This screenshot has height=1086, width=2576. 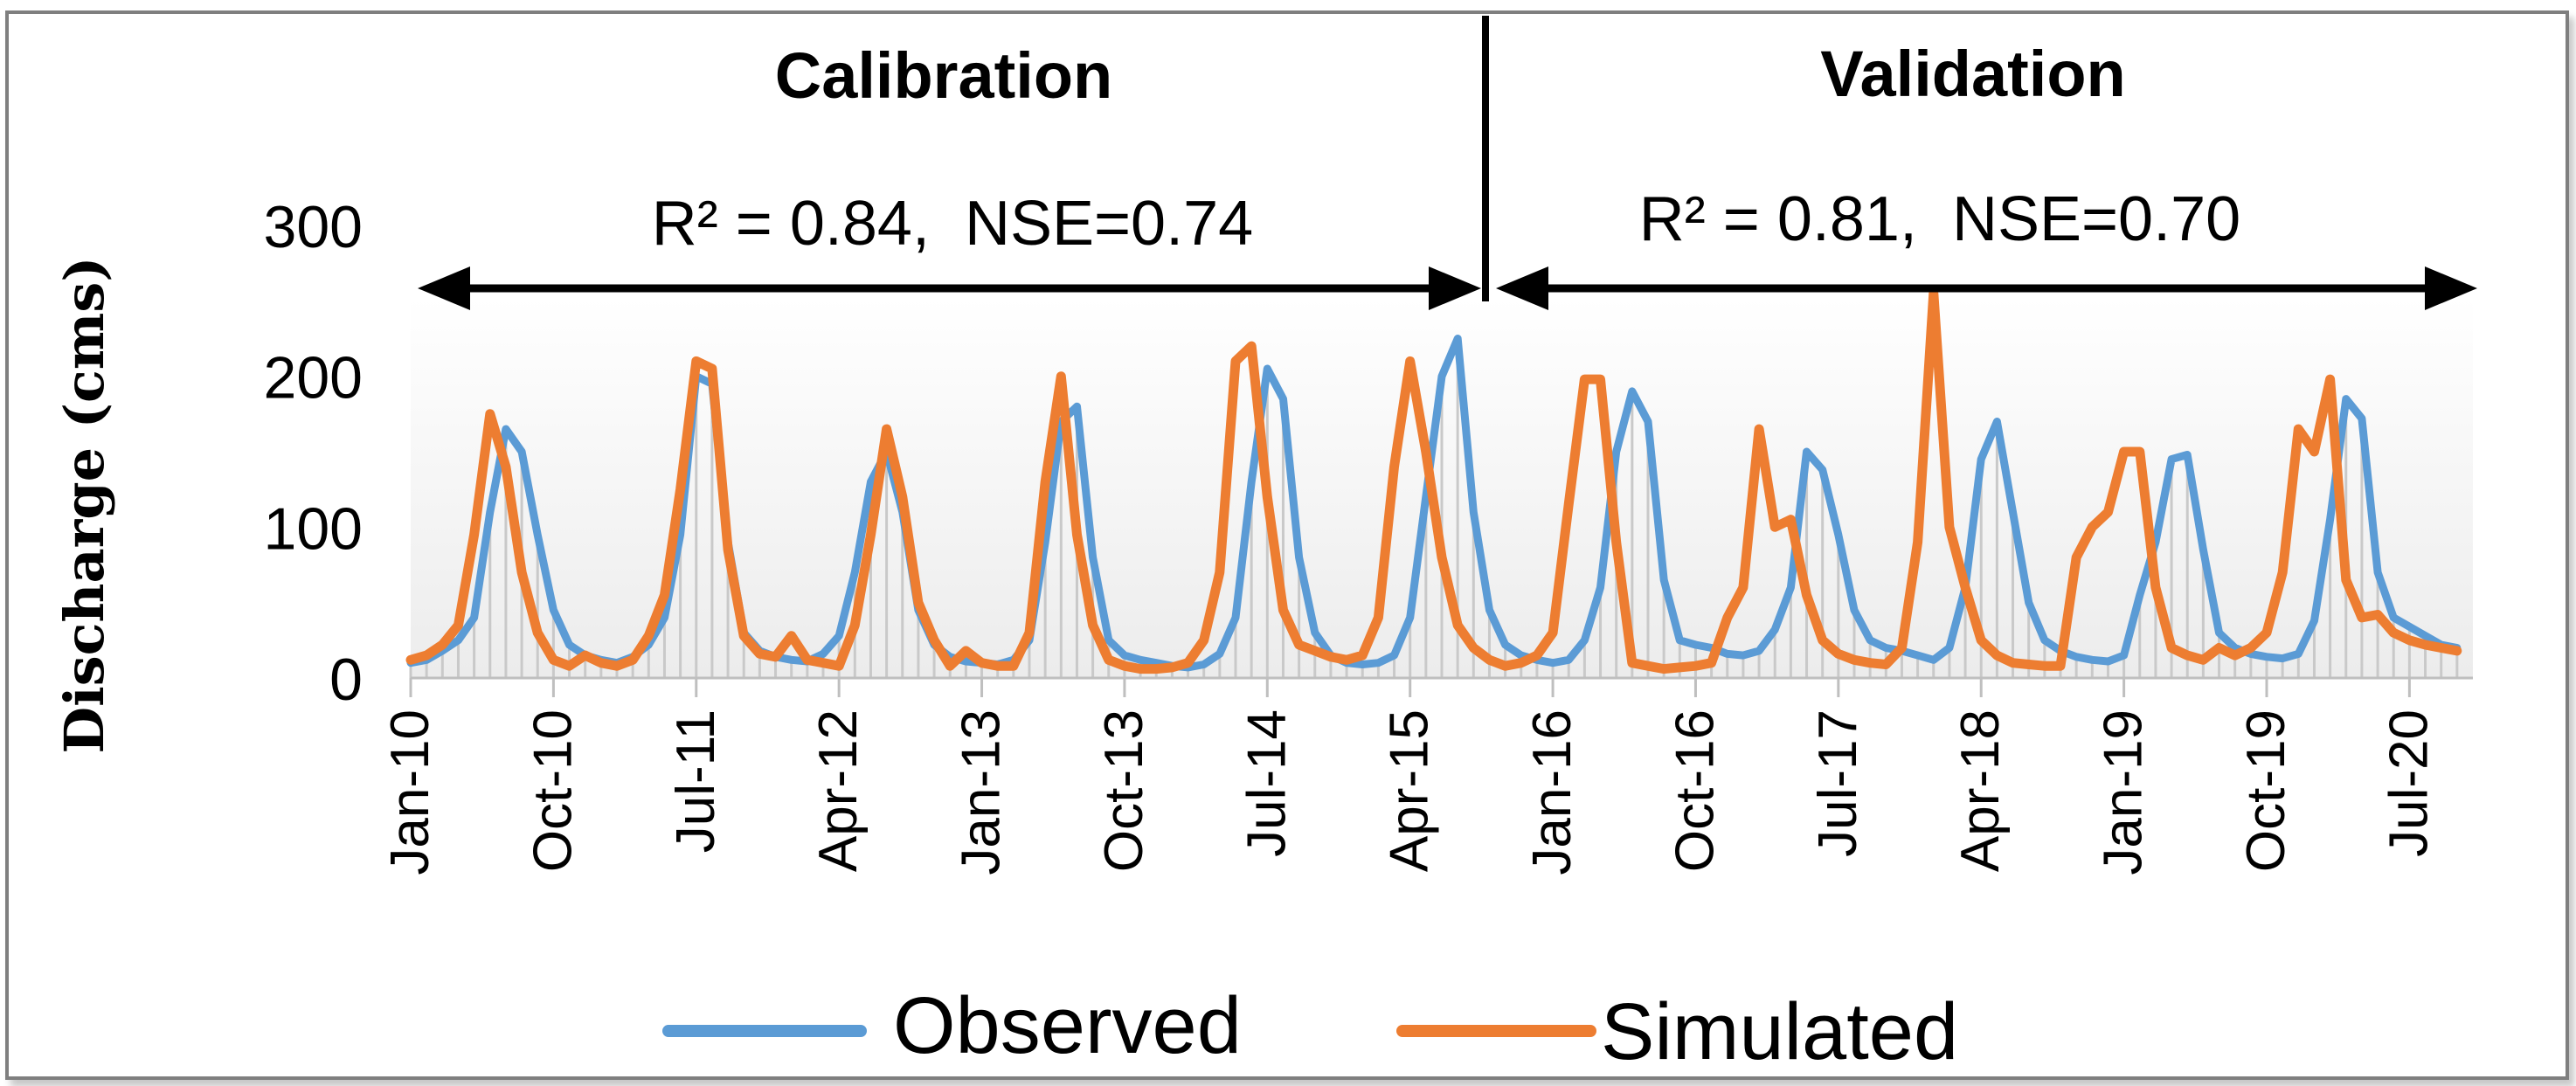 I want to click on validation-span-arrow, so click(x=1986, y=288).